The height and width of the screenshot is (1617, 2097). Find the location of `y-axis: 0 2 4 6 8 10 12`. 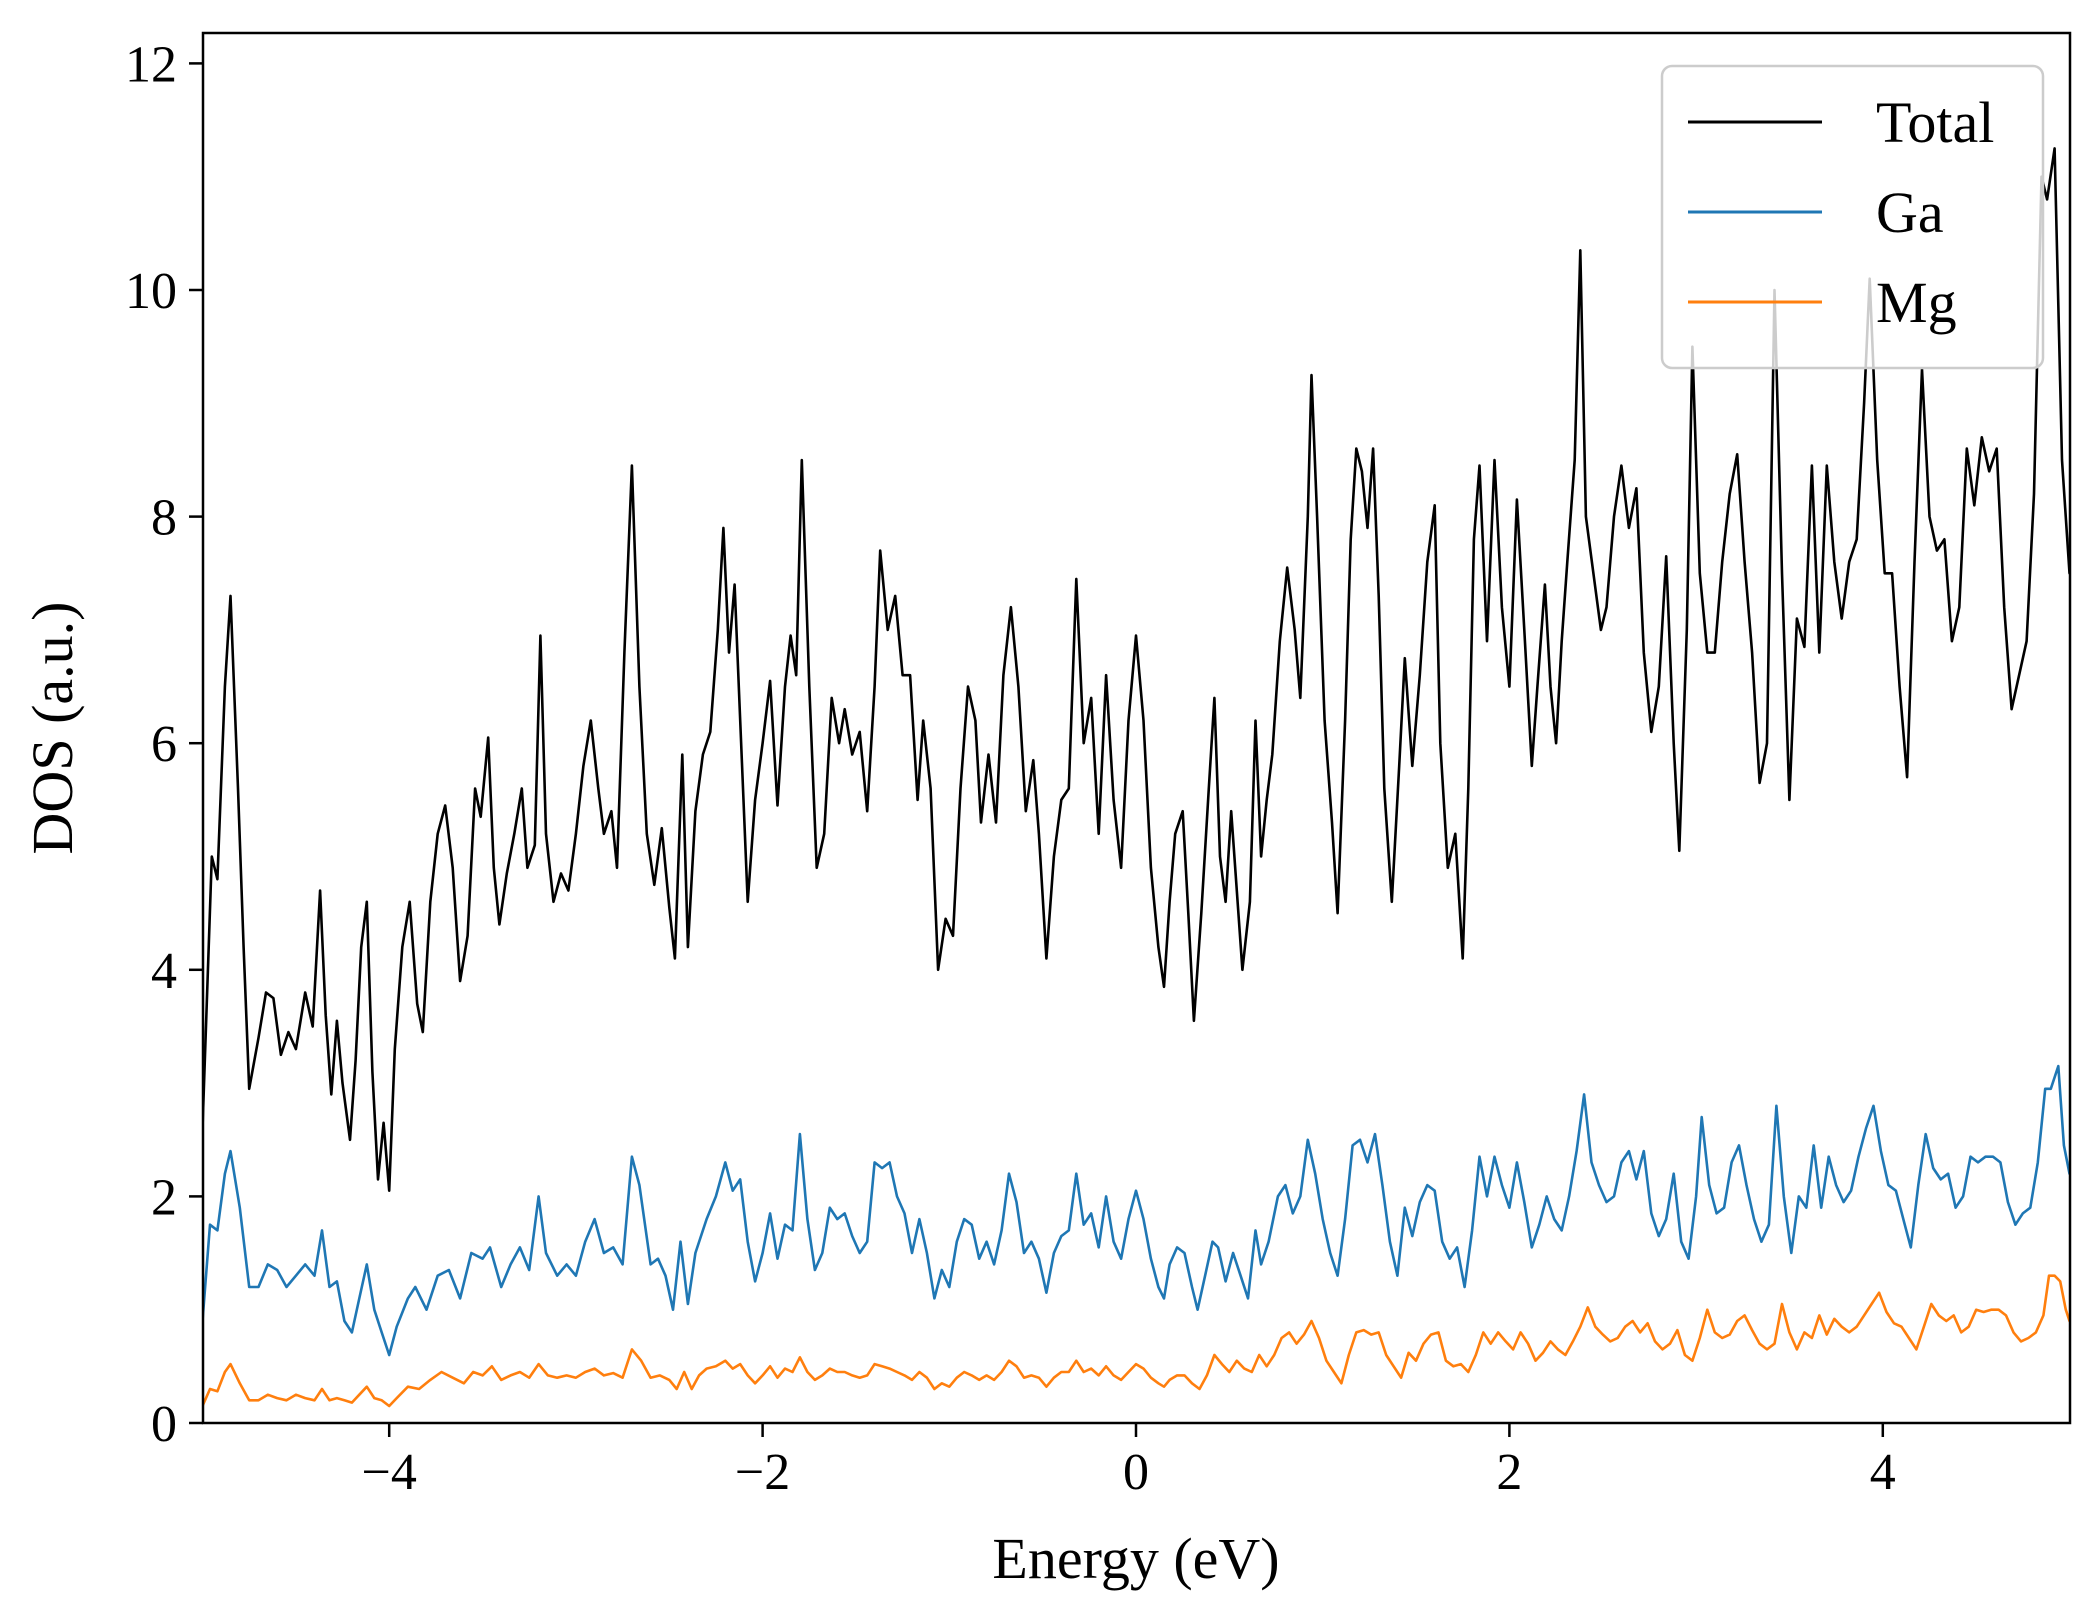

y-axis: 0 2 4 6 8 10 12 is located at coordinates (164, 744).